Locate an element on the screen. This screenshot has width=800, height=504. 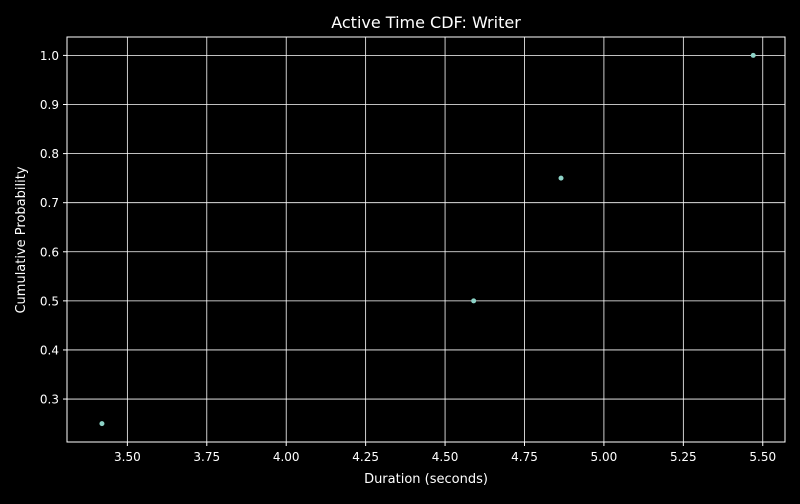
y-tick-label: 0.7 is located at coordinates (49, 203).